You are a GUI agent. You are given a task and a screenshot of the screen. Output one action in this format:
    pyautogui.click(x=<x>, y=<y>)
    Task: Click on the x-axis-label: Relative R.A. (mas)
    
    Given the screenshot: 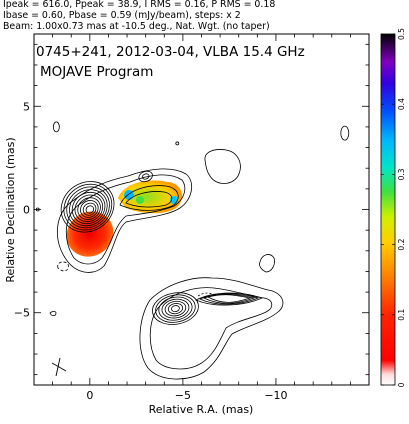 What is the action you would take?
    pyautogui.click(x=201, y=409)
    